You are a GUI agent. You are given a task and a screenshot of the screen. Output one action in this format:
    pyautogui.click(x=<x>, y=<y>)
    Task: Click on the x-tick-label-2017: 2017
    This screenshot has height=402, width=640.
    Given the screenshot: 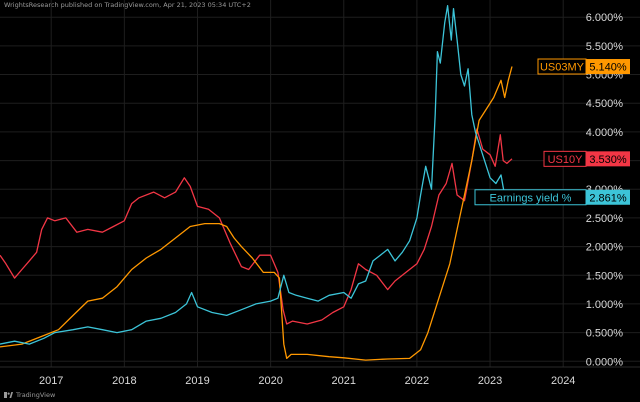 What is the action you would take?
    pyautogui.click(x=51, y=381)
    